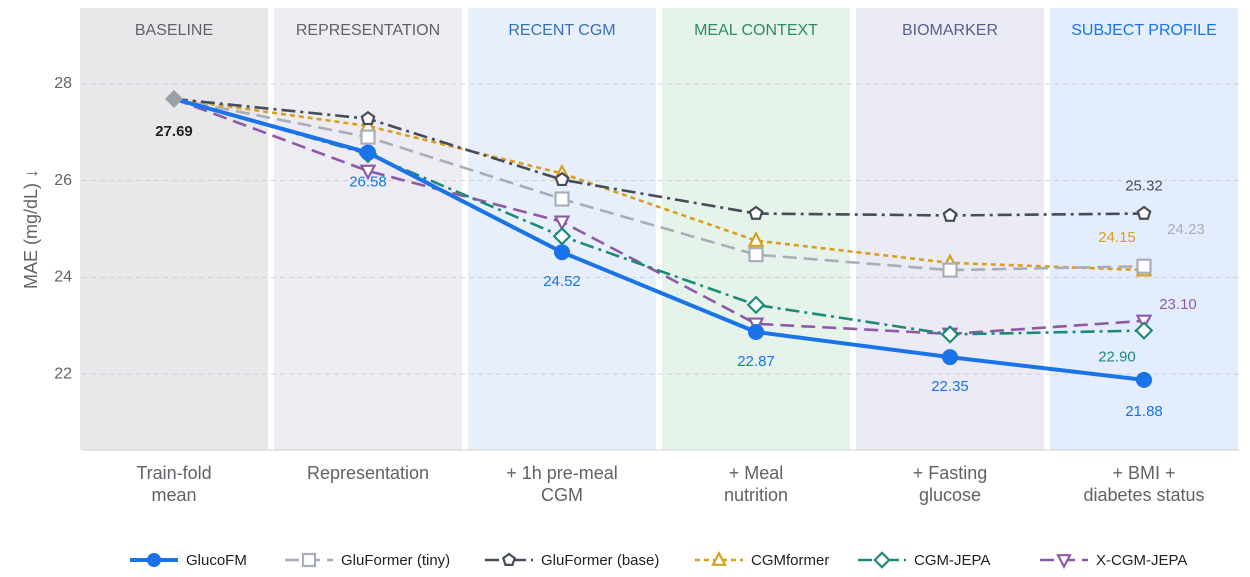 The width and height of the screenshot is (1250, 577). I want to click on x-tick-label: + BMI + diabetes status, so click(1144, 484).